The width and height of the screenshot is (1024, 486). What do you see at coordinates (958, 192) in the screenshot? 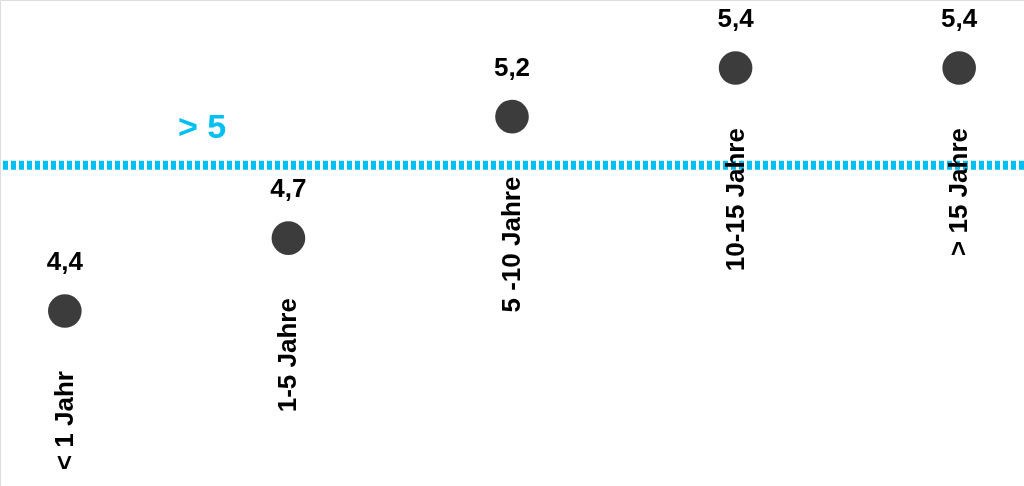
I see `x-tick-label: > 15 Jahre` at bounding box center [958, 192].